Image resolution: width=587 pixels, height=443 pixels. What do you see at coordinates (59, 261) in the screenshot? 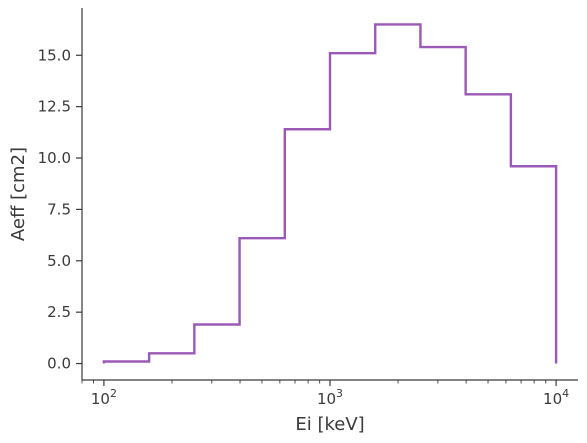
I see `y-tick-label: 5.0` at bounding box center [59, 261].